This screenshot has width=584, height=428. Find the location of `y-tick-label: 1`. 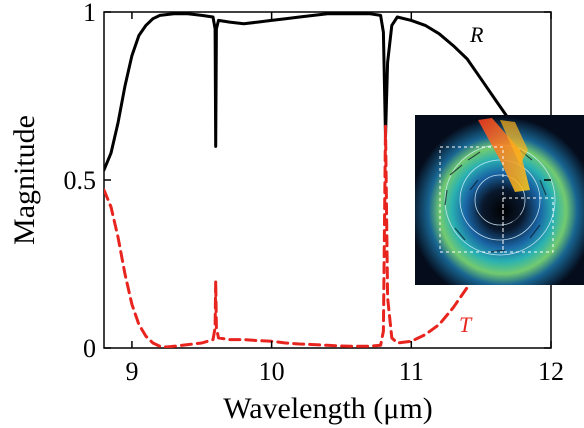

y-tick-label: 1 is located at coordinates (89, 13).